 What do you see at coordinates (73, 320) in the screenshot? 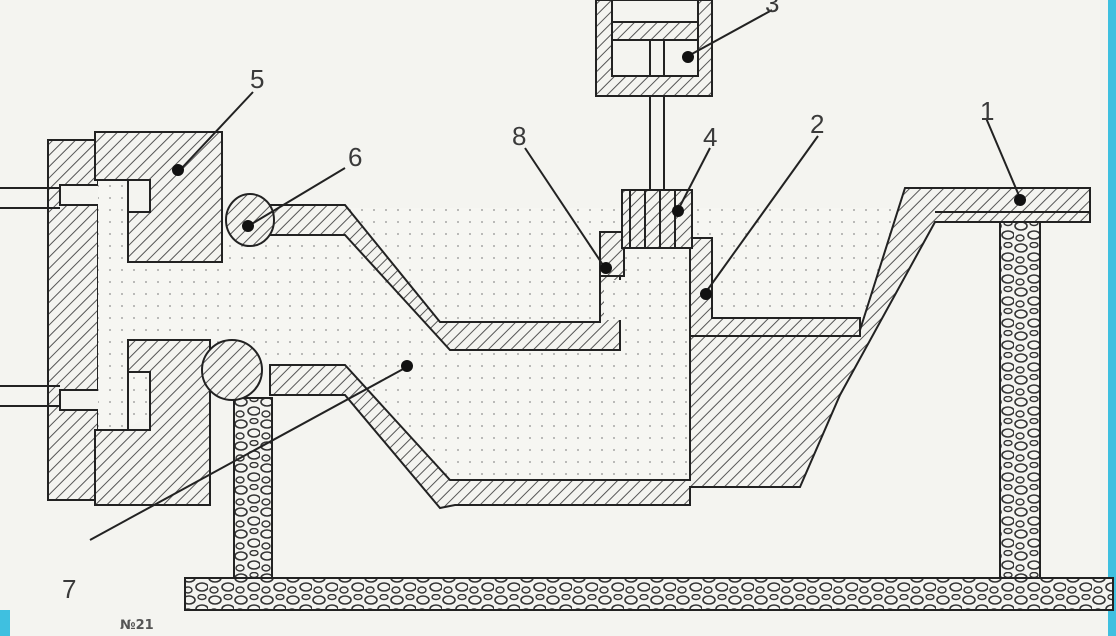
I see `mould-outer-plate` at bounding box center [73, 320].